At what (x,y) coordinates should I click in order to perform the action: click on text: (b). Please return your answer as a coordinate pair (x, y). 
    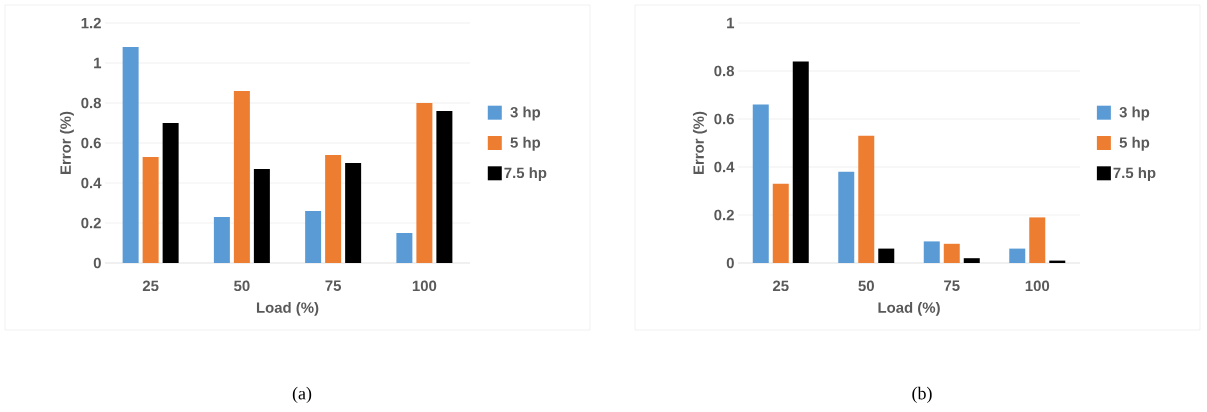
    Looking at the image, I should click on (922, 395).